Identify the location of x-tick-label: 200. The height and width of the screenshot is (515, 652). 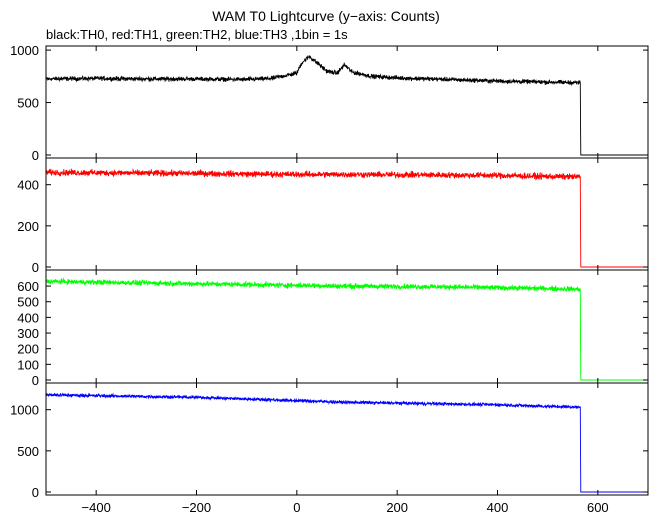
(397, 507).